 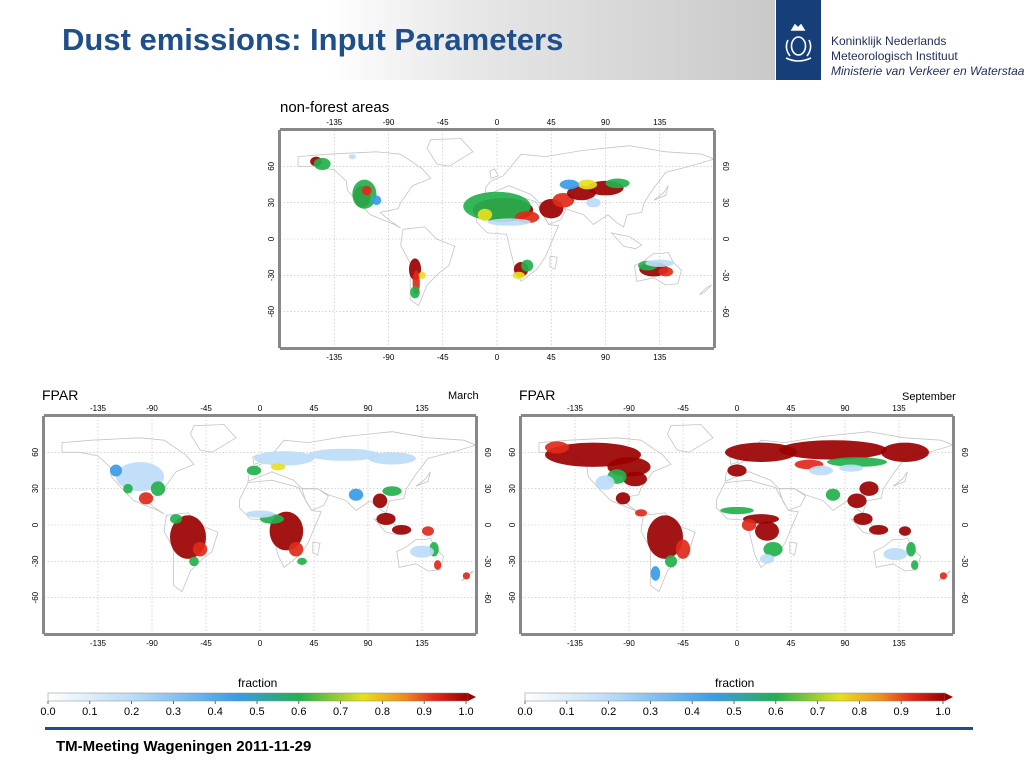 What do you see at coordinates (443, 357) in the screenshot?
I see `lon-tick-label-bottom: -45` at bounding box center [443, 357].